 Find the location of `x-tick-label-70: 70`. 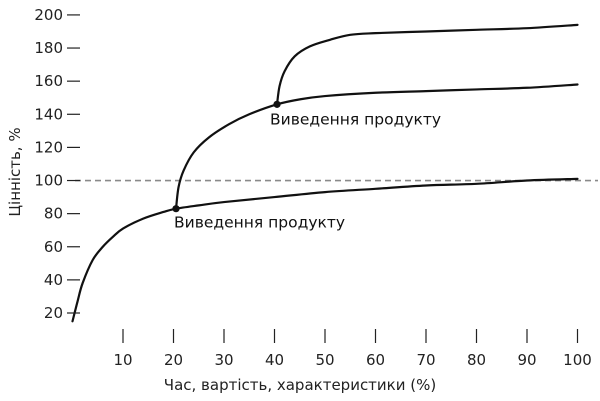

x-tick-label-70: 70 is located at coordinates (425, 360).